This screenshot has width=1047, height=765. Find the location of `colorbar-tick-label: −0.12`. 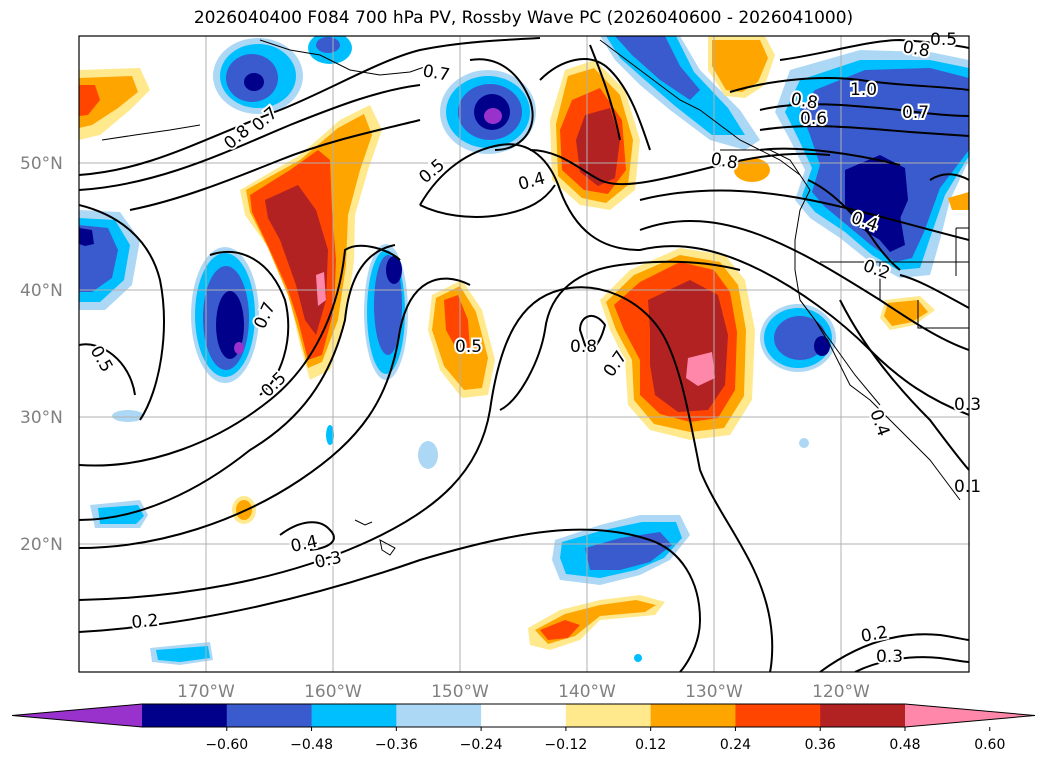

colorbar-tick-label: −0.12 is located at coordinates (565, 745).